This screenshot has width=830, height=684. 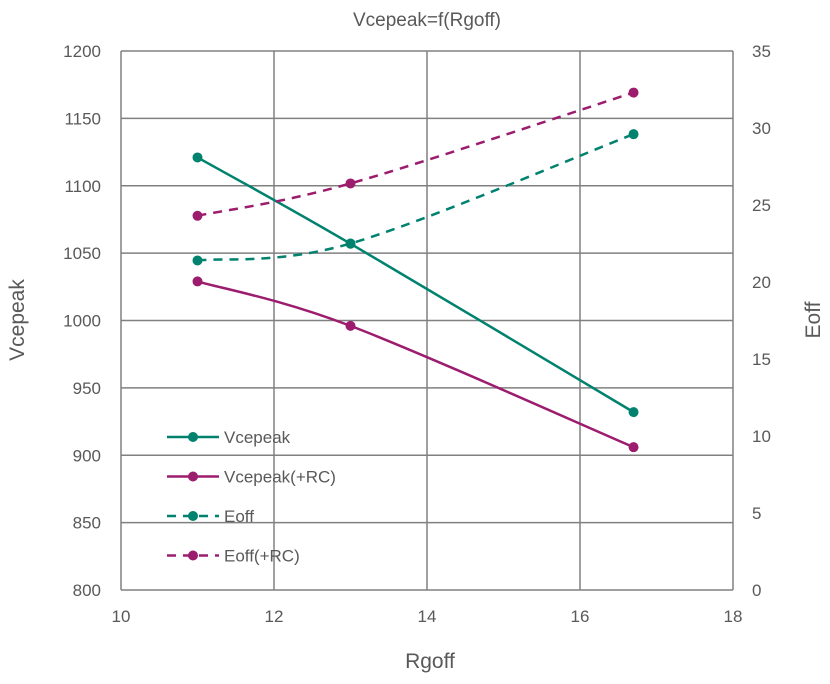 I want to click on y2-tick-label: 0, so click(x=756, y=590).